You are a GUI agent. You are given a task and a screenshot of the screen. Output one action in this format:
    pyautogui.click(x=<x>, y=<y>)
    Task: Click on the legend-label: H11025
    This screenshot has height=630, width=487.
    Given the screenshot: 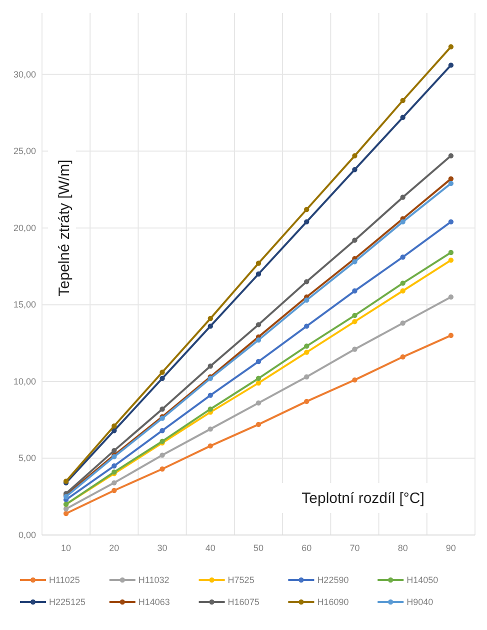 What is the action you would take?
    pyautogui.click(x=64, y=579)
    